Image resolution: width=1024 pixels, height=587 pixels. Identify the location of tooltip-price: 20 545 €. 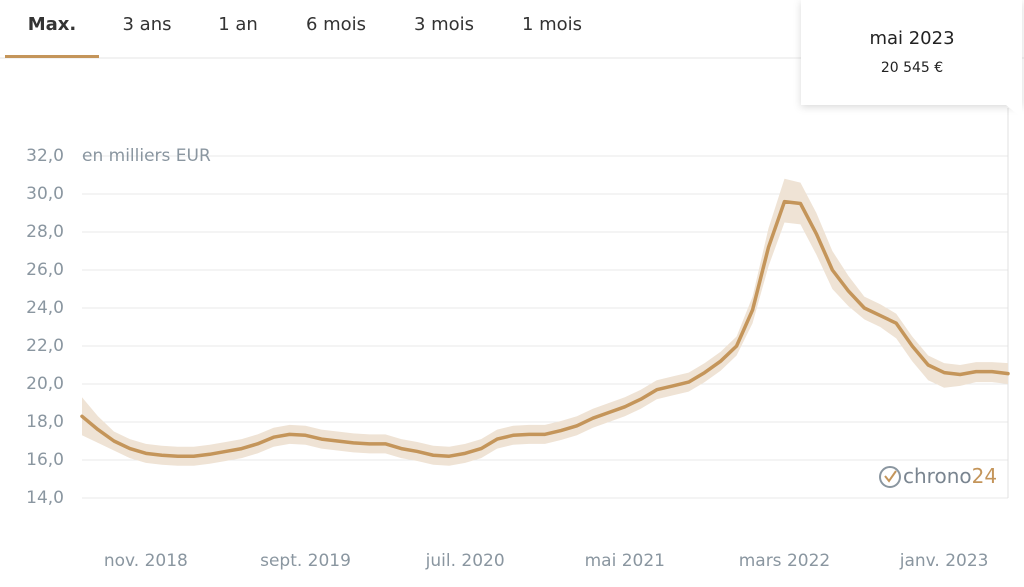
(912, 68).